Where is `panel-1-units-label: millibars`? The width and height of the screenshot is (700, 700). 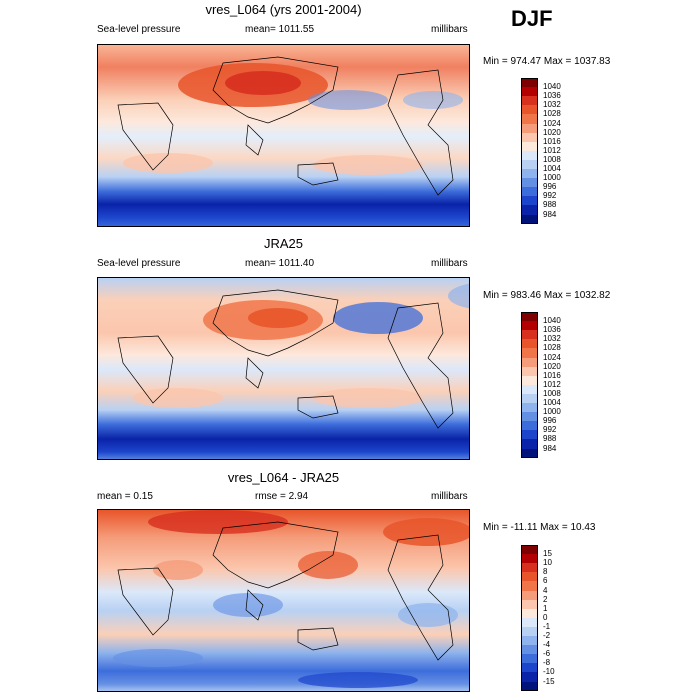 panel-1-units-label: millibars is located at coordinates (449, 29).